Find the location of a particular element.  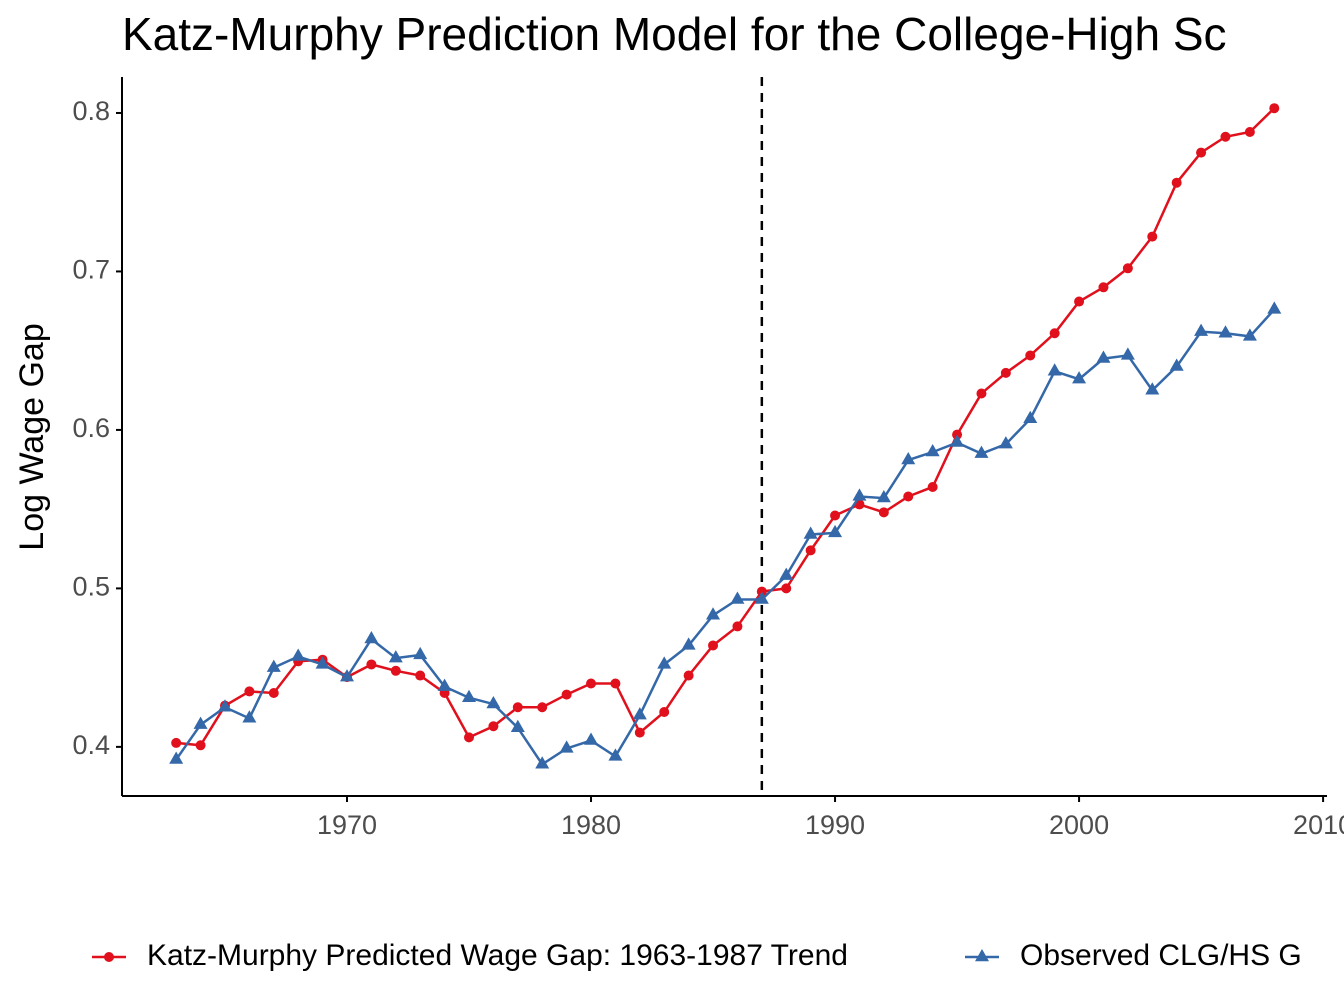

x-tick-label: 1990 is located at coordinates (835, 825).